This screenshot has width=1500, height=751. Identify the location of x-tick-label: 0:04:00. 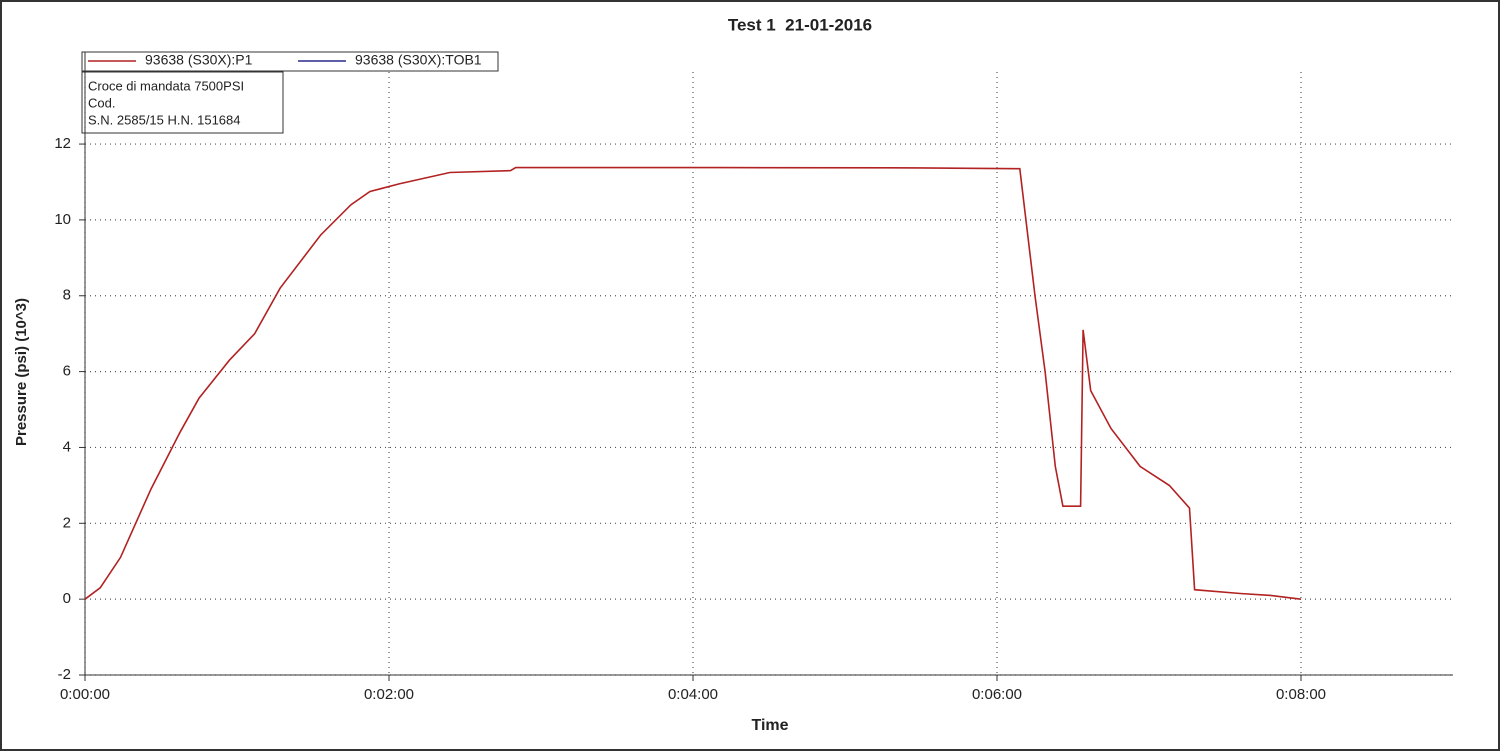
(693, 694).